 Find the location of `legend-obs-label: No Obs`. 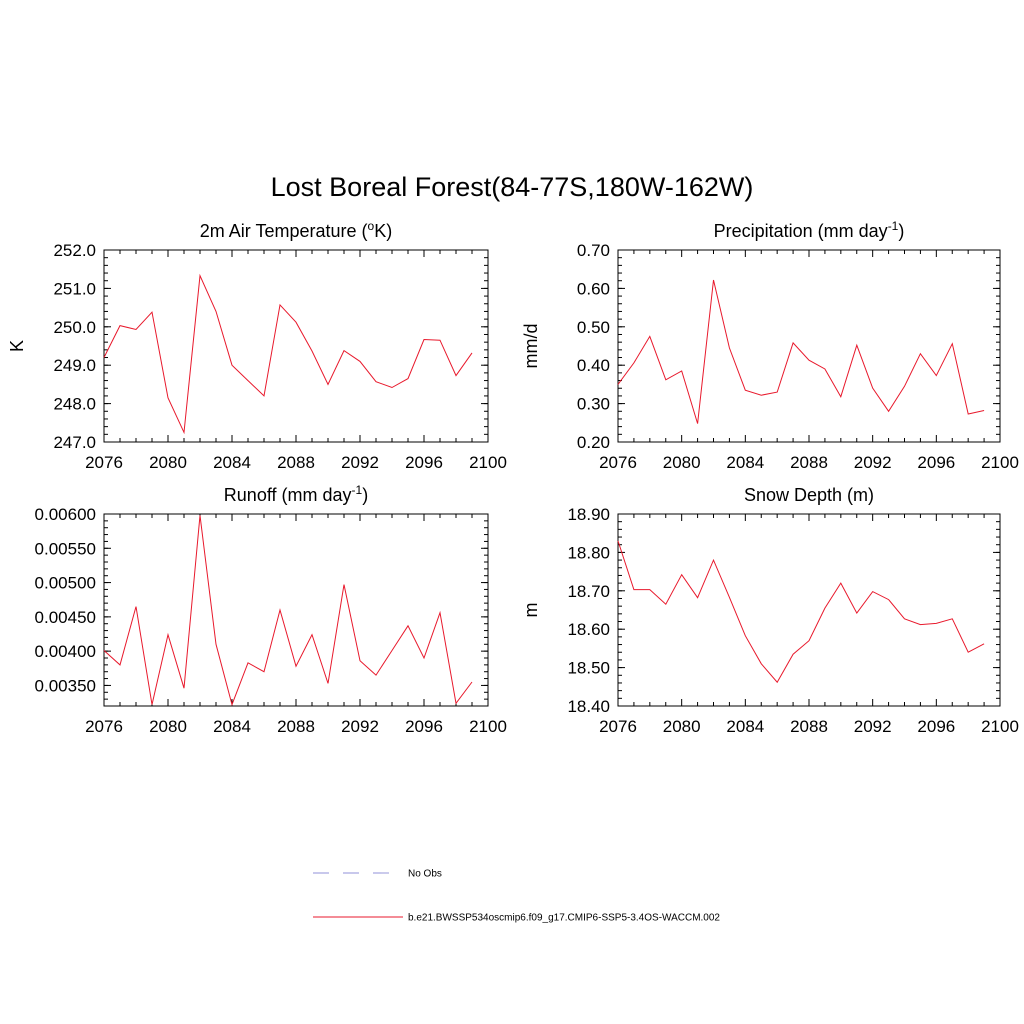

legend-obs-label: No Obs is located at coordinates (425, 874).